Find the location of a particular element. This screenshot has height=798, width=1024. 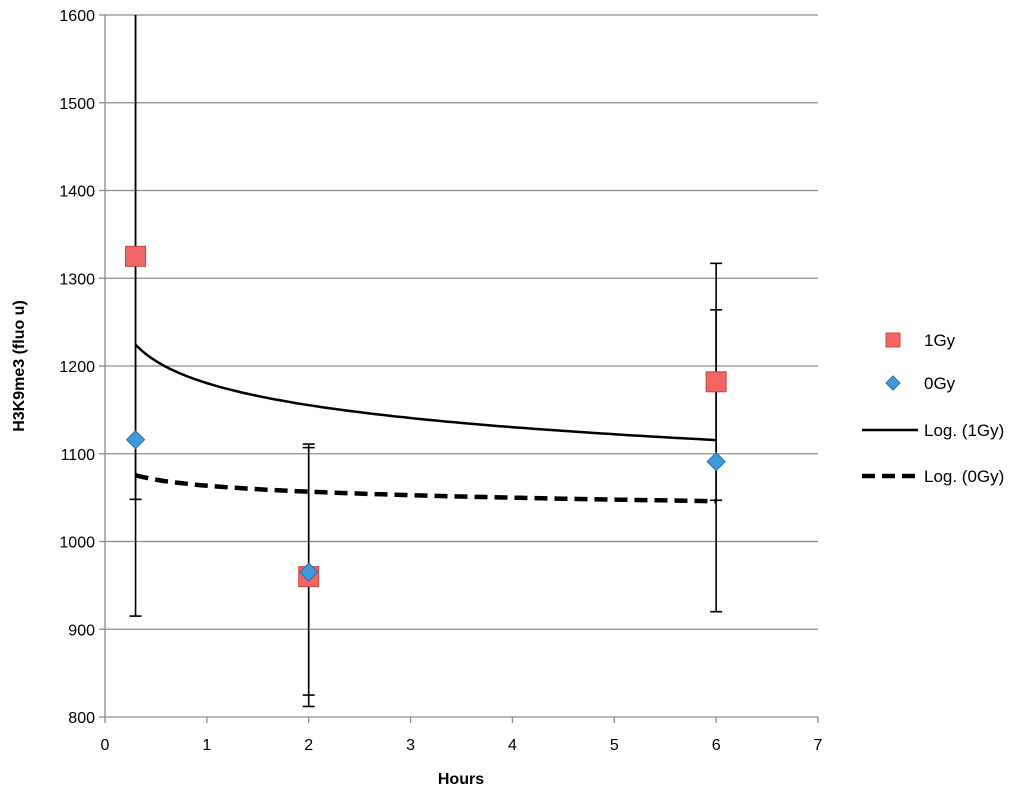

trendline-1gy is located at coordinates (425, 392).